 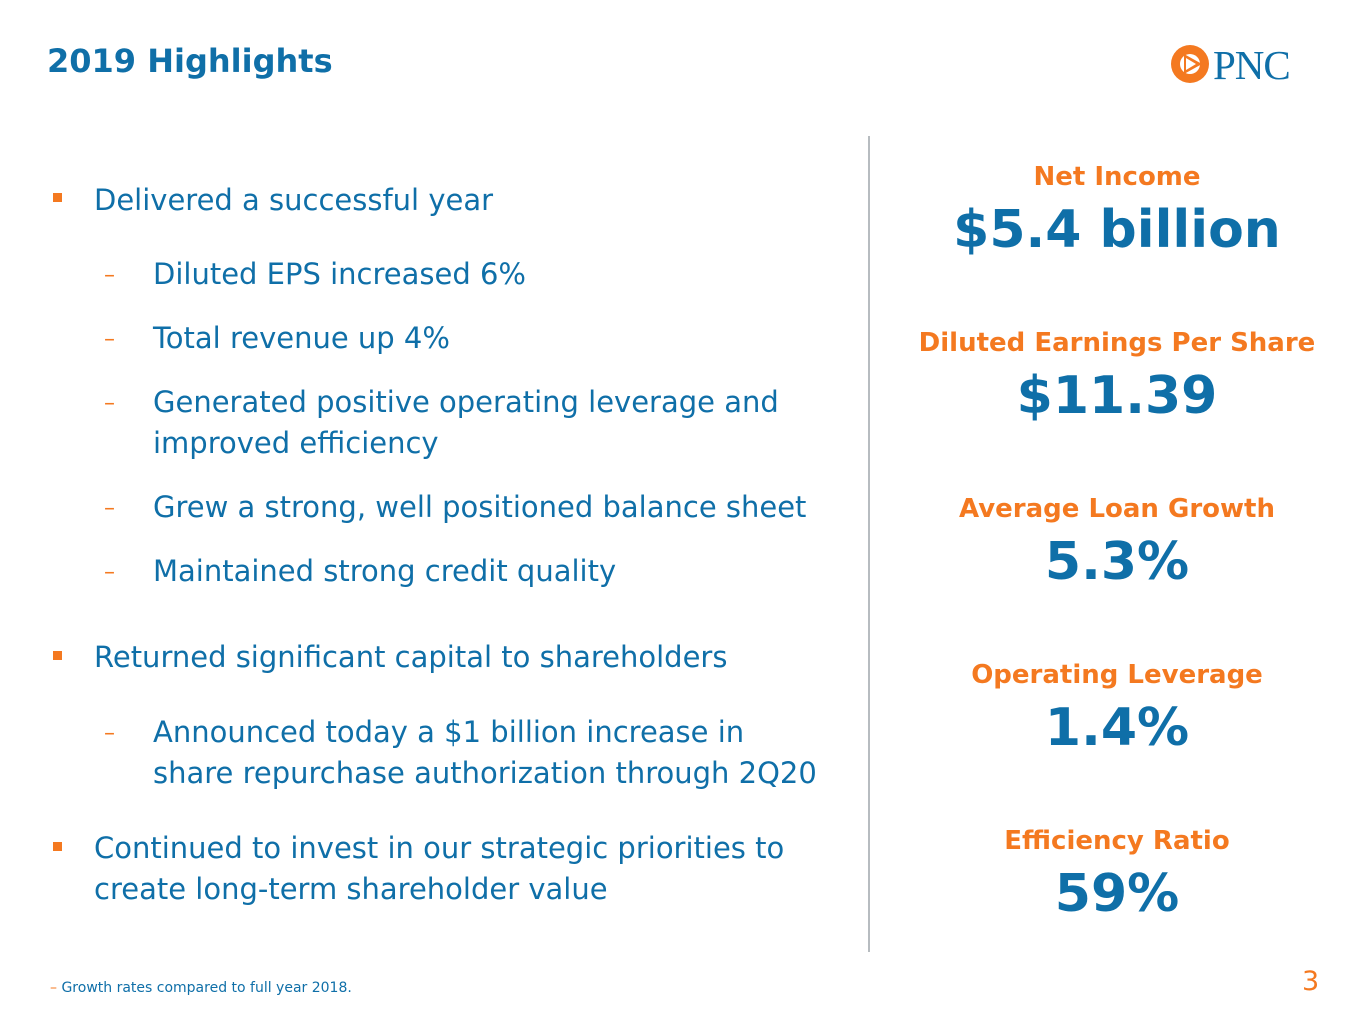 I want to click on footnote-dash: –, so click(x=53, y=988).